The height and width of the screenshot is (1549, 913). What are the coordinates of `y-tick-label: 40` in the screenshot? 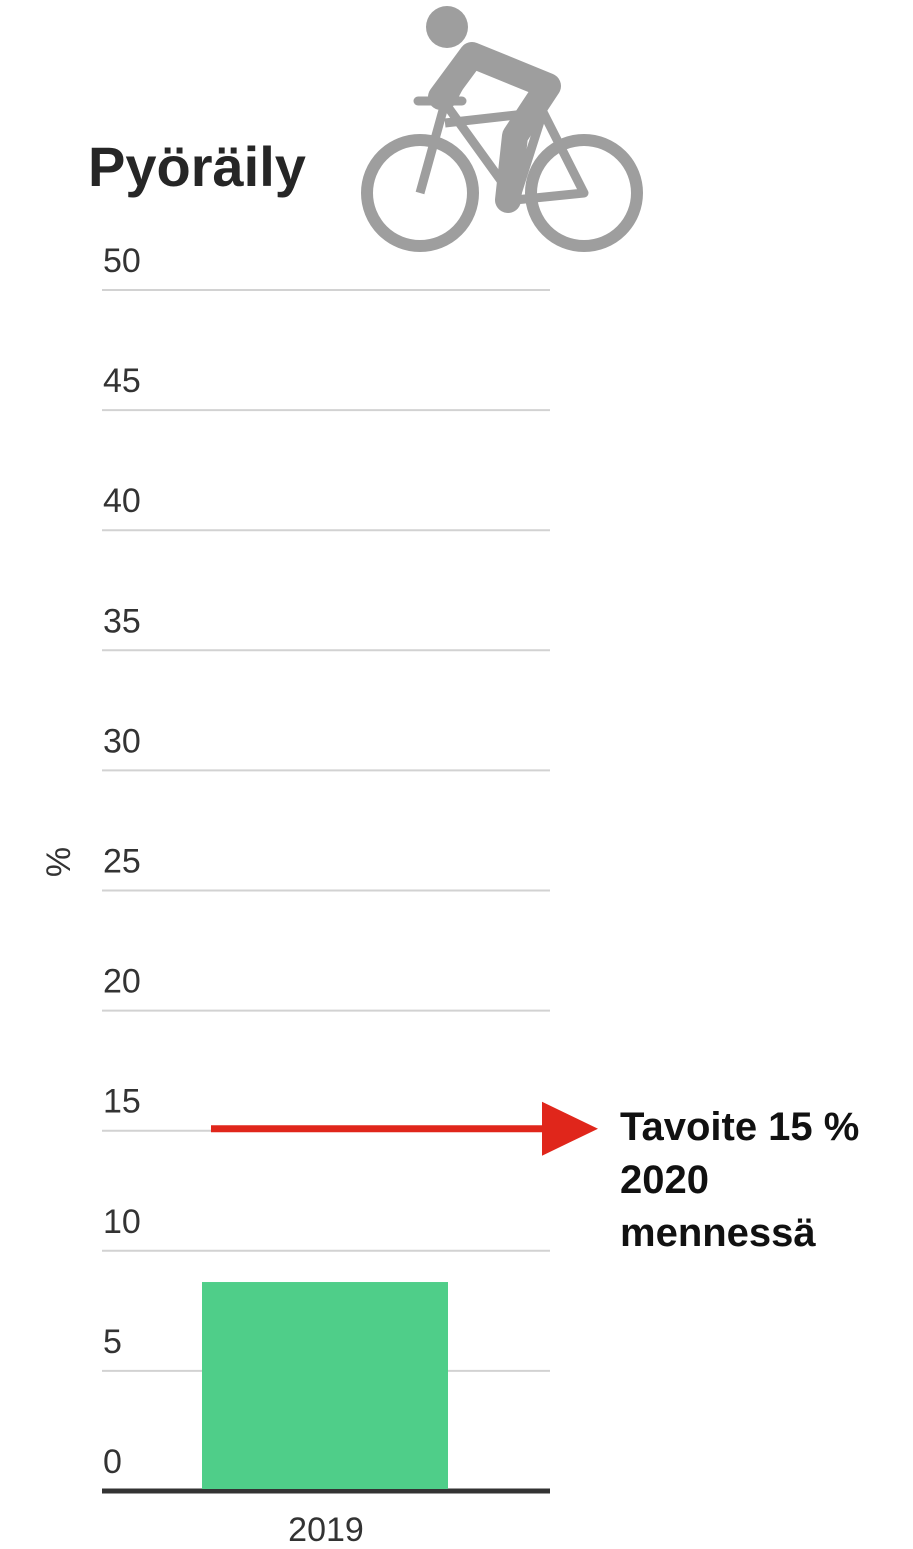 It's located at (122, 501).